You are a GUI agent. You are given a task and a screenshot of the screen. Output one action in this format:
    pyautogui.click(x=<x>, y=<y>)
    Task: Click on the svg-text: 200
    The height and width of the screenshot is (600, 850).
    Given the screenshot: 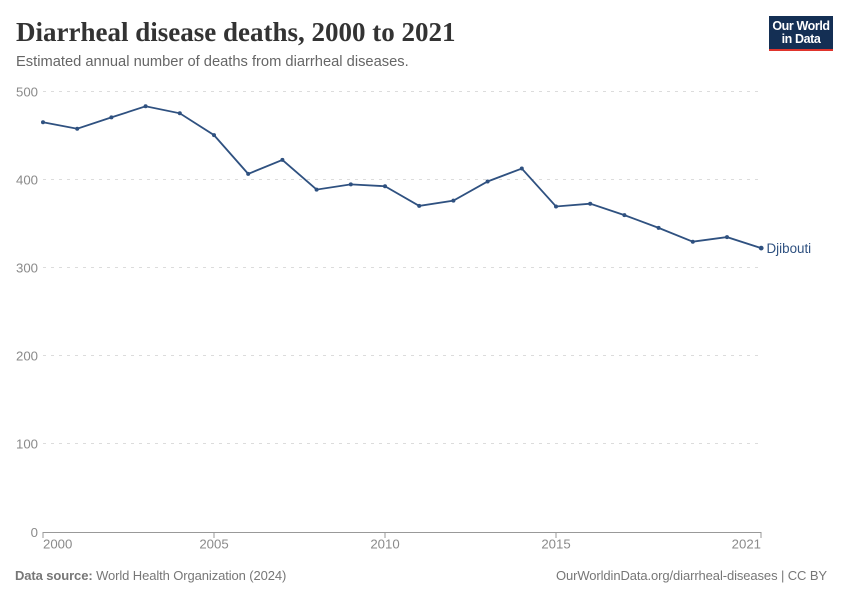 What is the action you would take?
    pyautogui.click(x=27, y=356)
    